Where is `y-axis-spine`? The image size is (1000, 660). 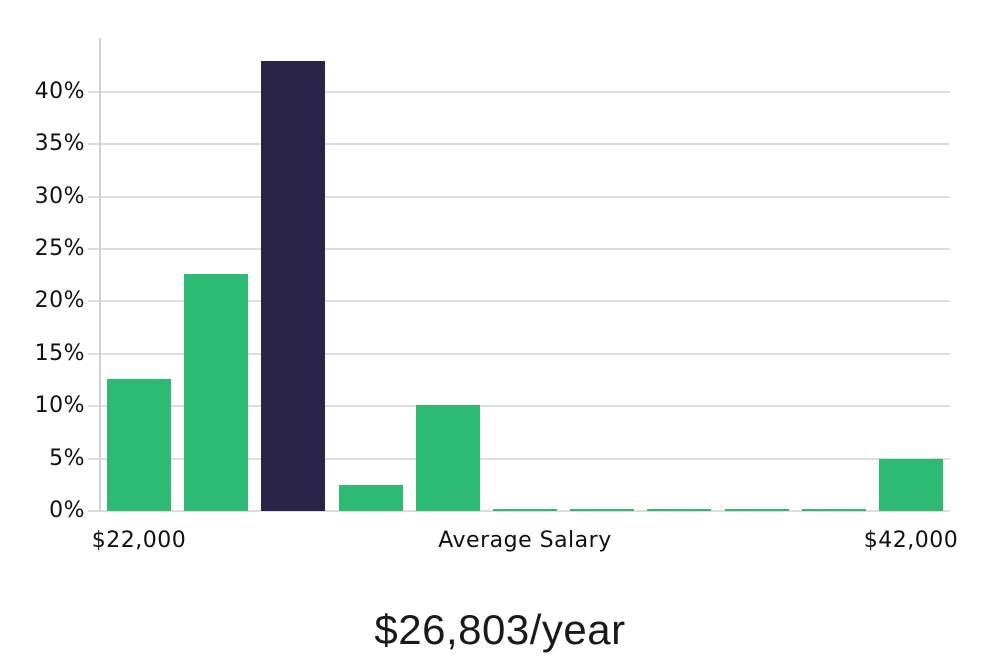
y-axis-spine is located at coordinates (100, 274).